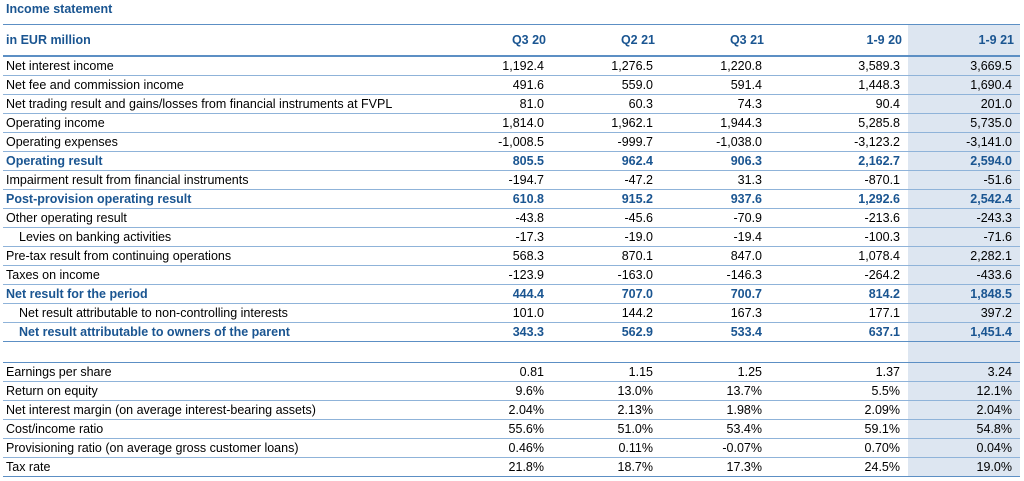 This screenshot has height=481, width=1024. I want to click on row-value: 19.0%, so click(964, 467).